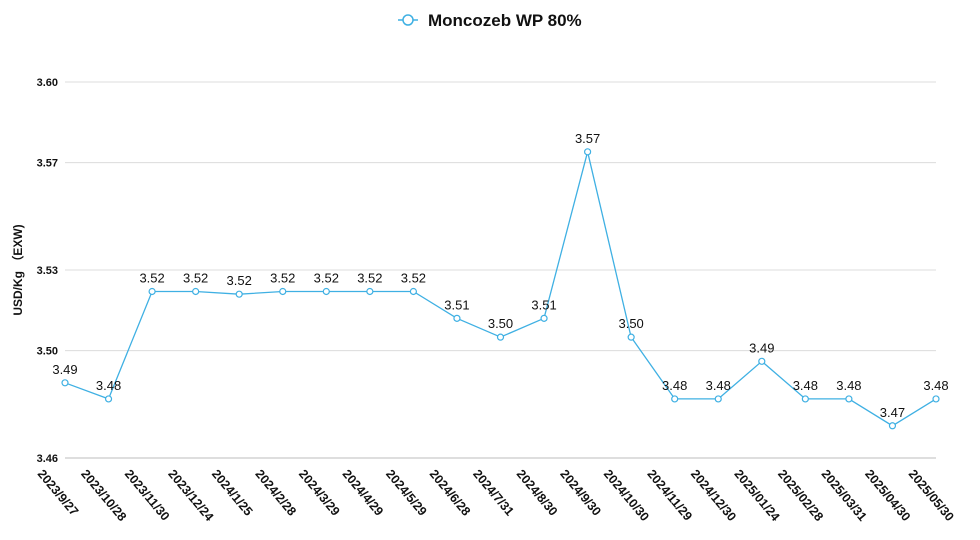 This screenshot has height=540, width=980. I want to click on y-tick-label: 3.46, so click(47, 459).